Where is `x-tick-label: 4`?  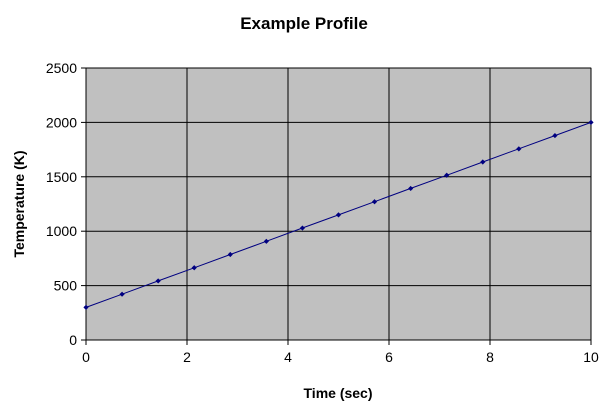
x-tick-label: 4 is located at coordinates (288, 357).